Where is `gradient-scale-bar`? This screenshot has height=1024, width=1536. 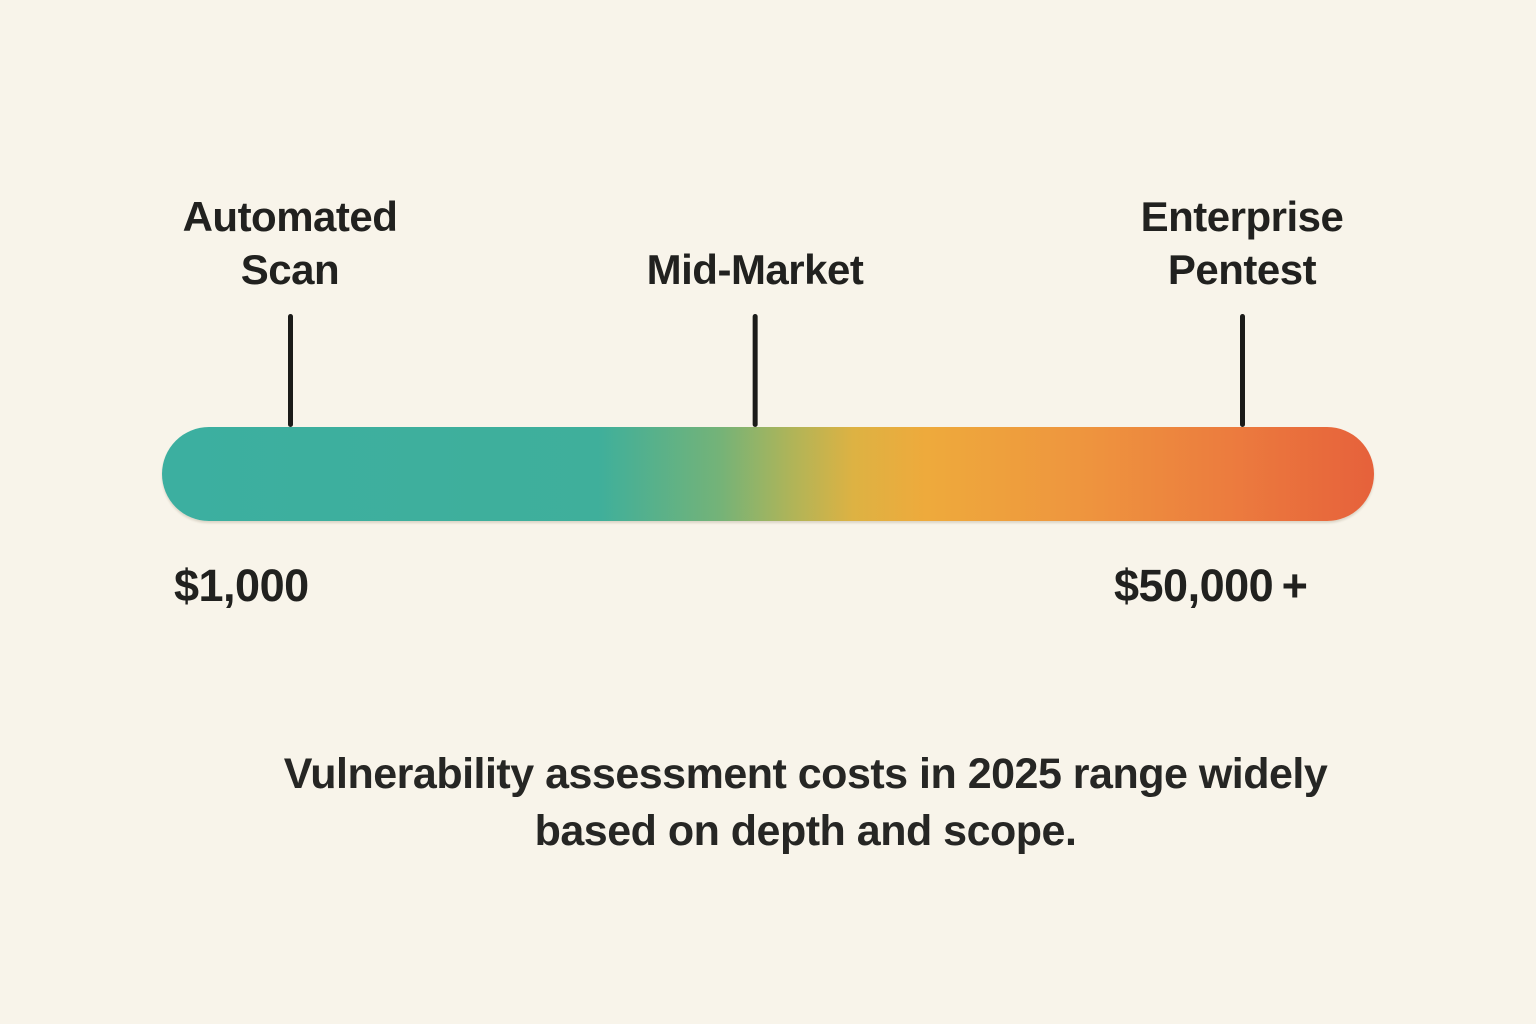
gradient-scale-bar is located at coordinates (768, 474).